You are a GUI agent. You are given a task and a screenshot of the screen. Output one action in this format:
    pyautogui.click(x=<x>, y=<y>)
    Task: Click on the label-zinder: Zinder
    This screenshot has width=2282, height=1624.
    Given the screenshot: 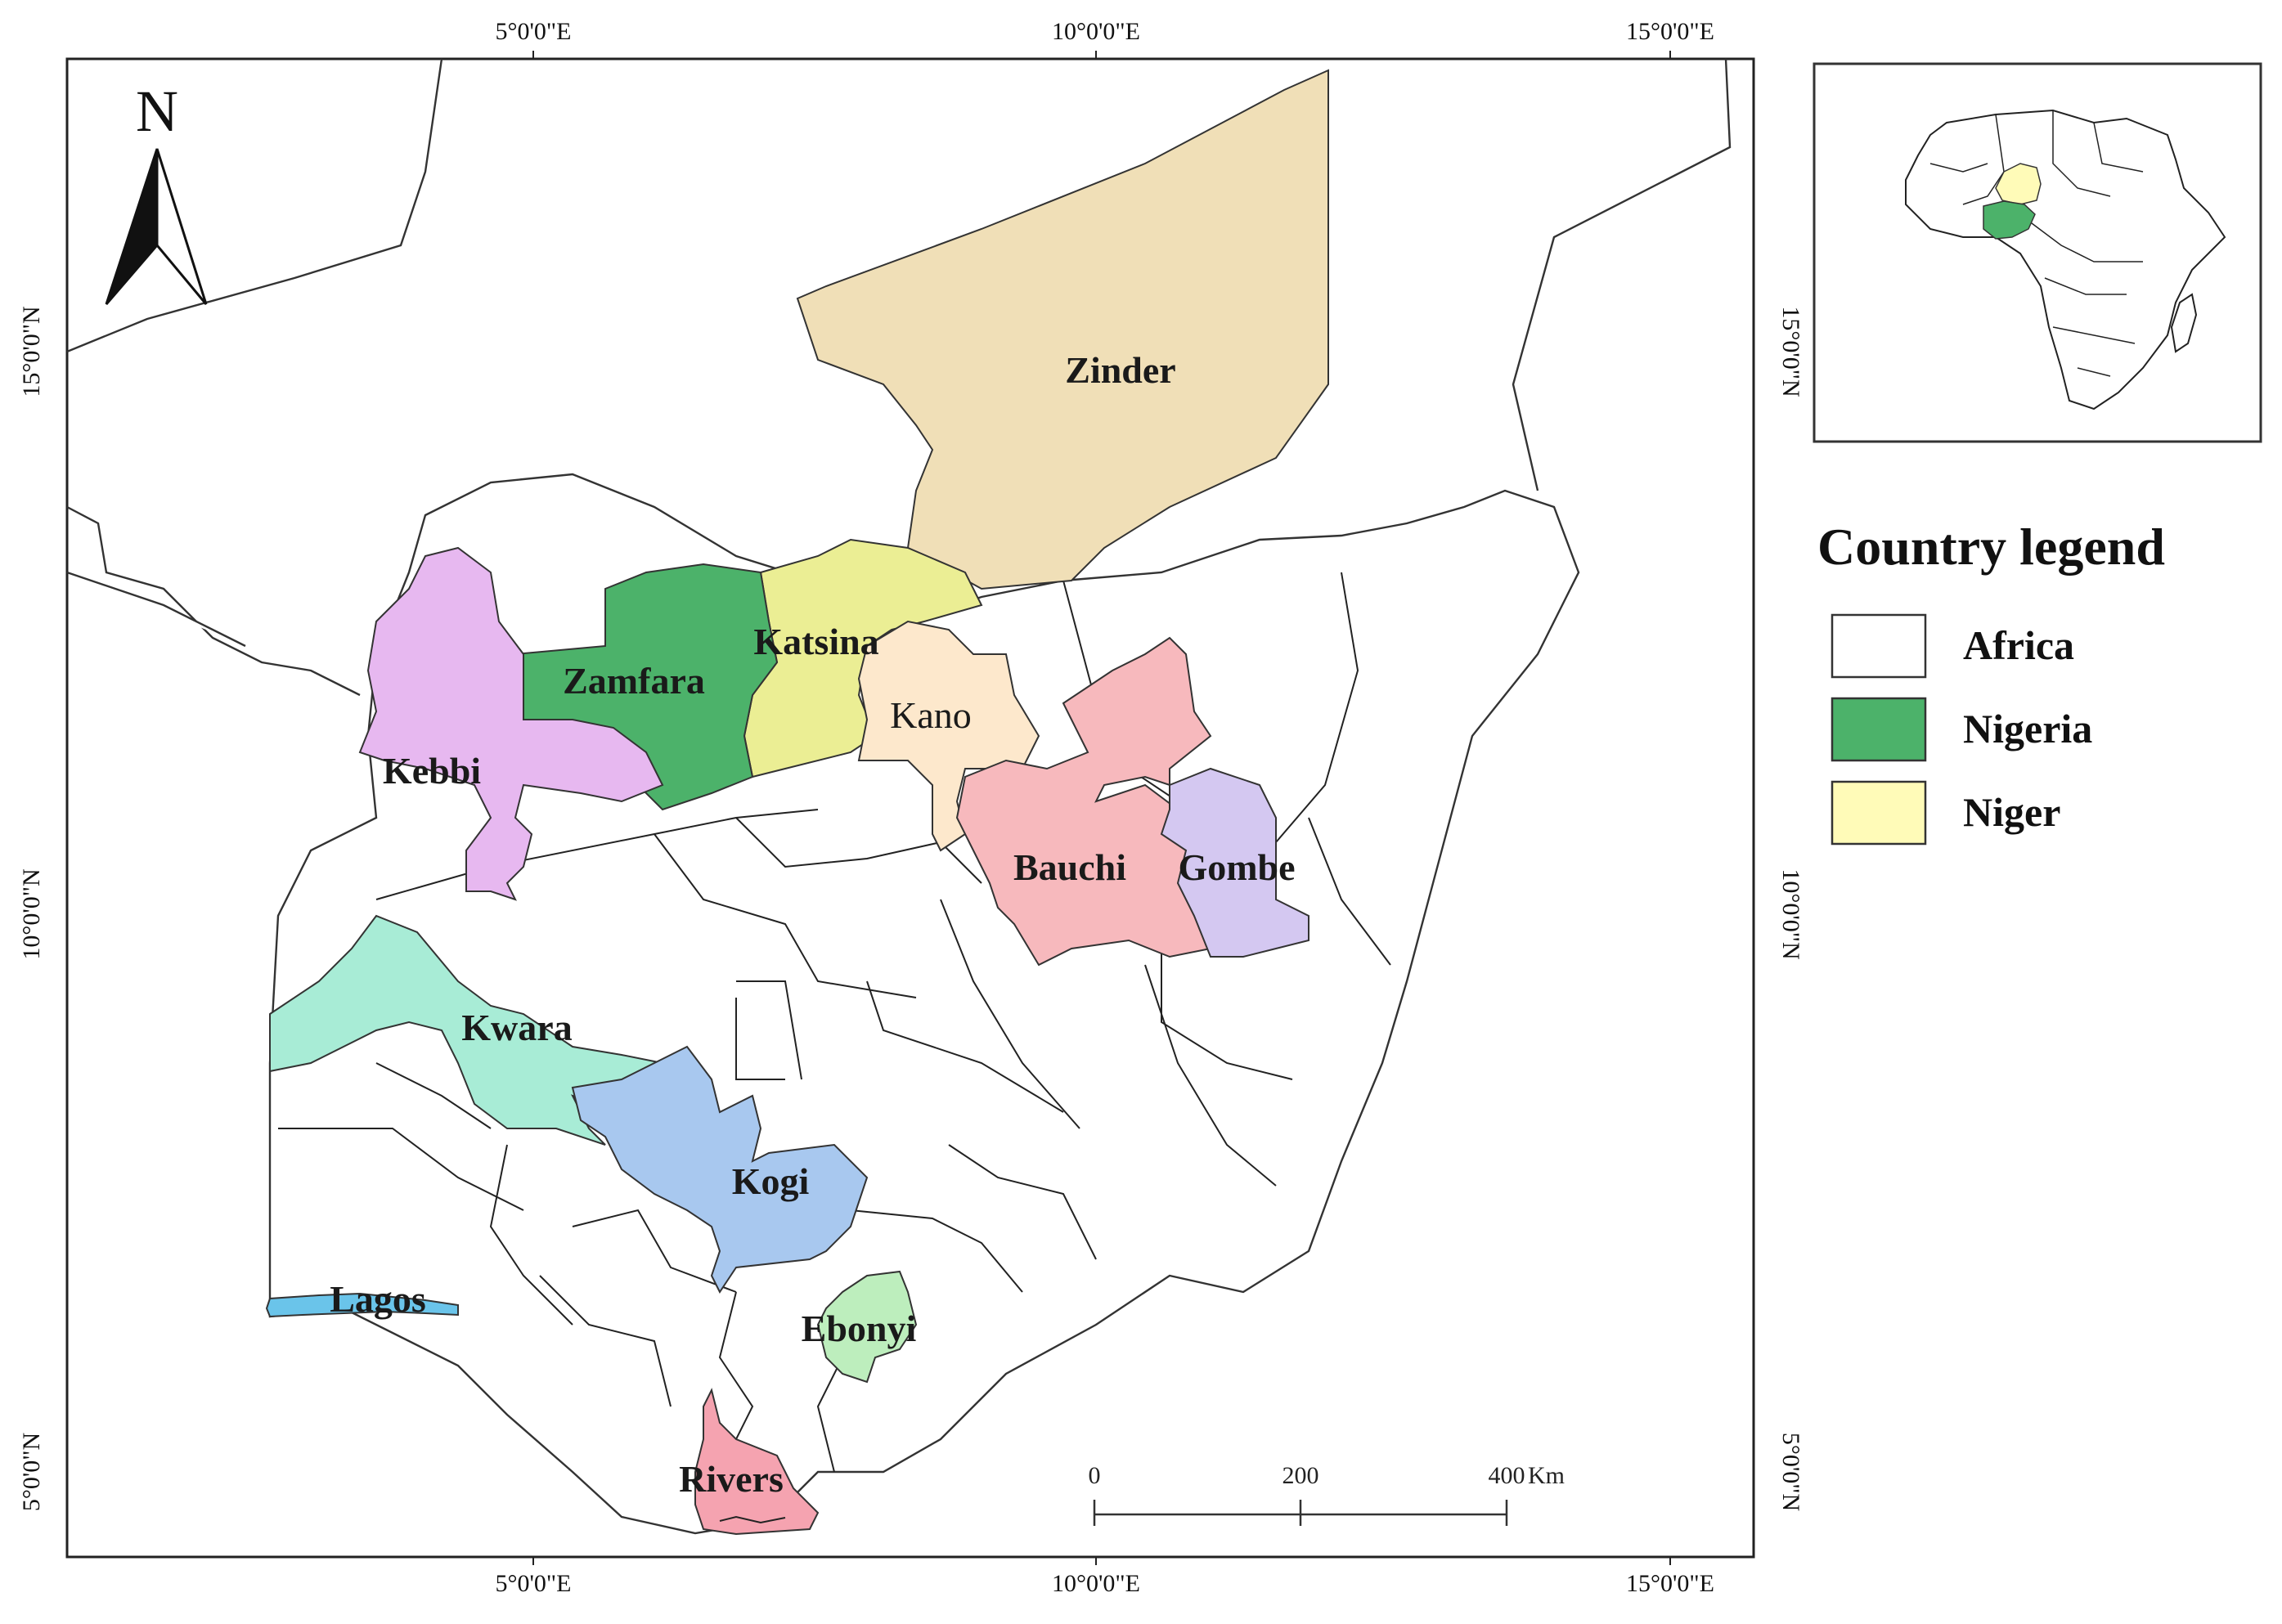 What is the action you would take?
    pyautogui.click(x=1120, y=370)
    